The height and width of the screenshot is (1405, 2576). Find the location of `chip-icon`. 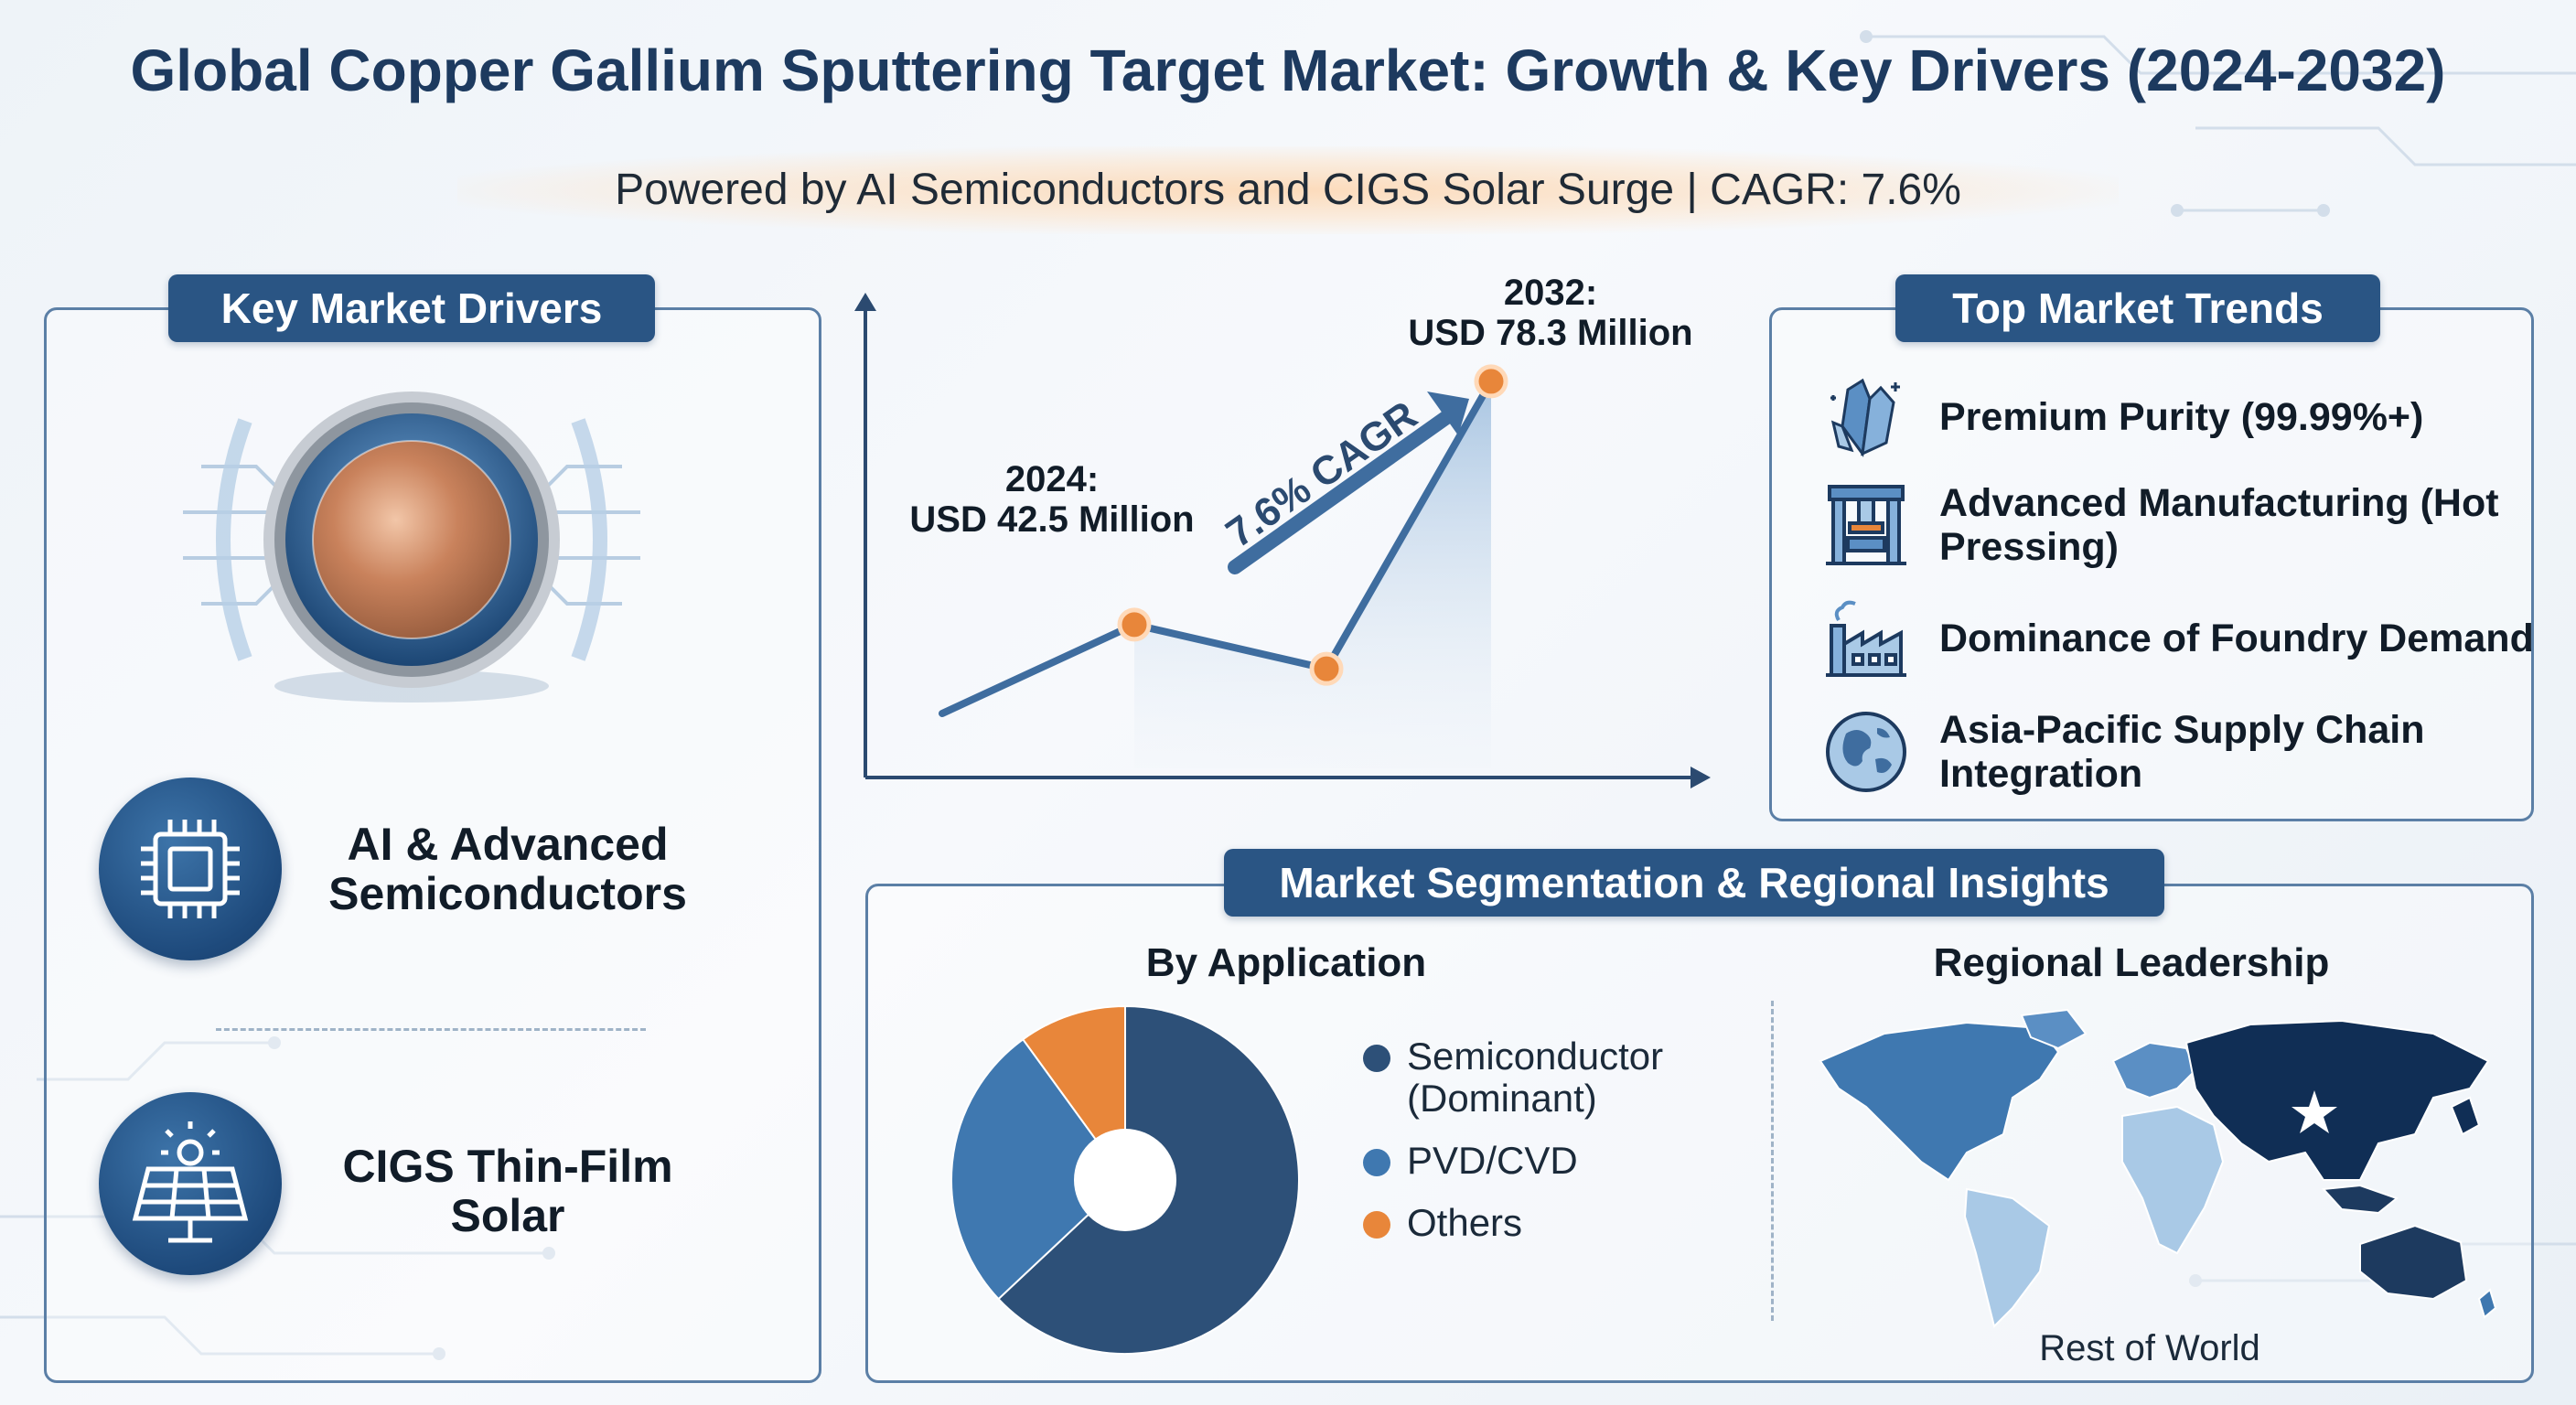

chip-icon is located at coordinates (190, 869).